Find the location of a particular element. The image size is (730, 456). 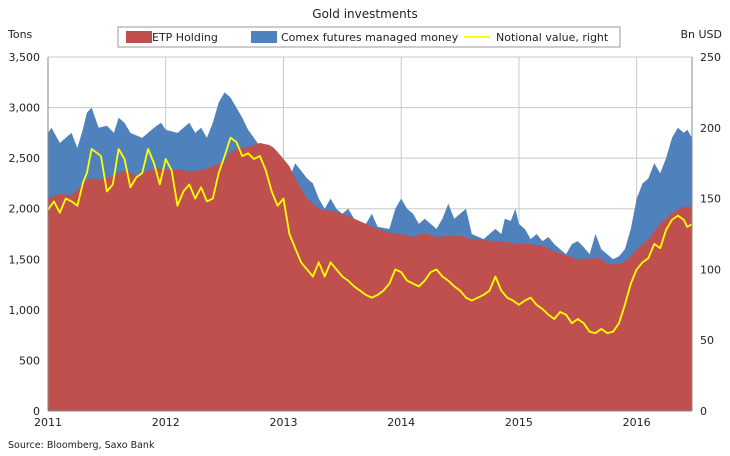

y-right-tick-label: 250 is located at coordinates (710, 57).